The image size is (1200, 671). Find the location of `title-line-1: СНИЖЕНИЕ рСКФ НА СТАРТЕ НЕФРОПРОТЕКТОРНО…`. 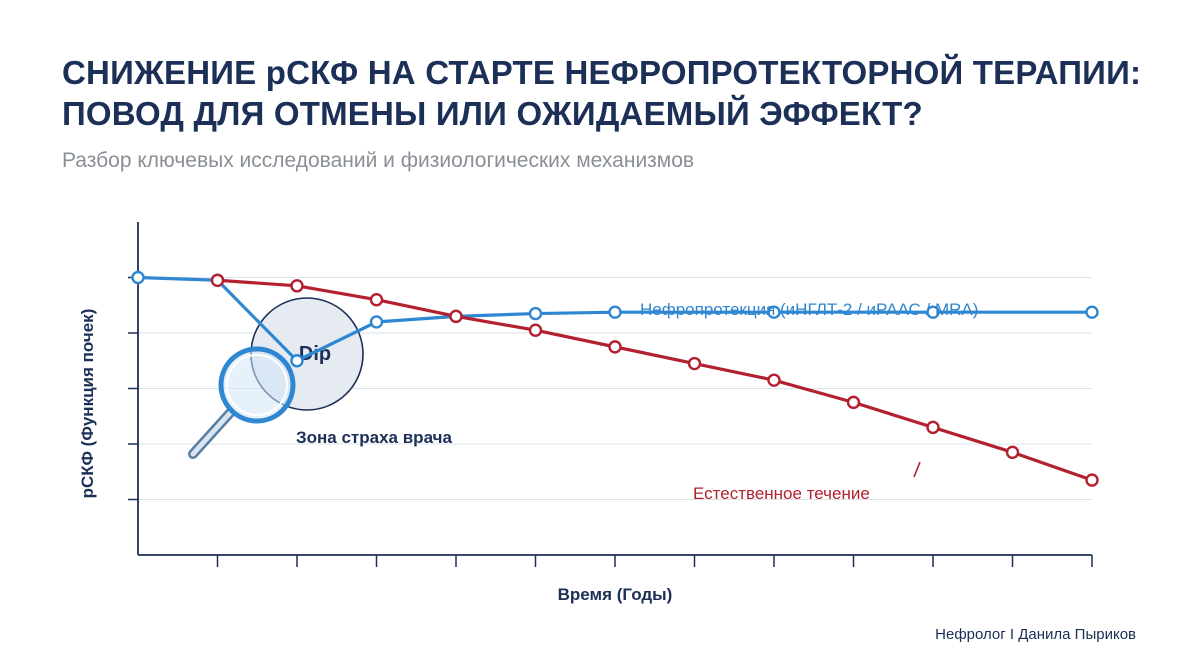

title-line-1: СНИЖЕНИЕ рСКФ НА СТАРТЕ НЕФРОПРОТЕКТОРНО… is located at coordinates (602, 72).